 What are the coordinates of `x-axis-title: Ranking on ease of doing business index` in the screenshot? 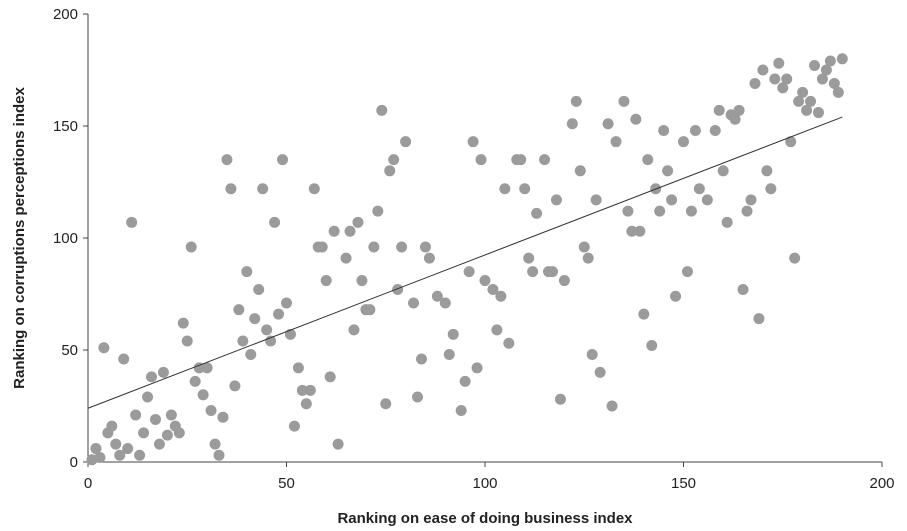 It's located at (485, 518).